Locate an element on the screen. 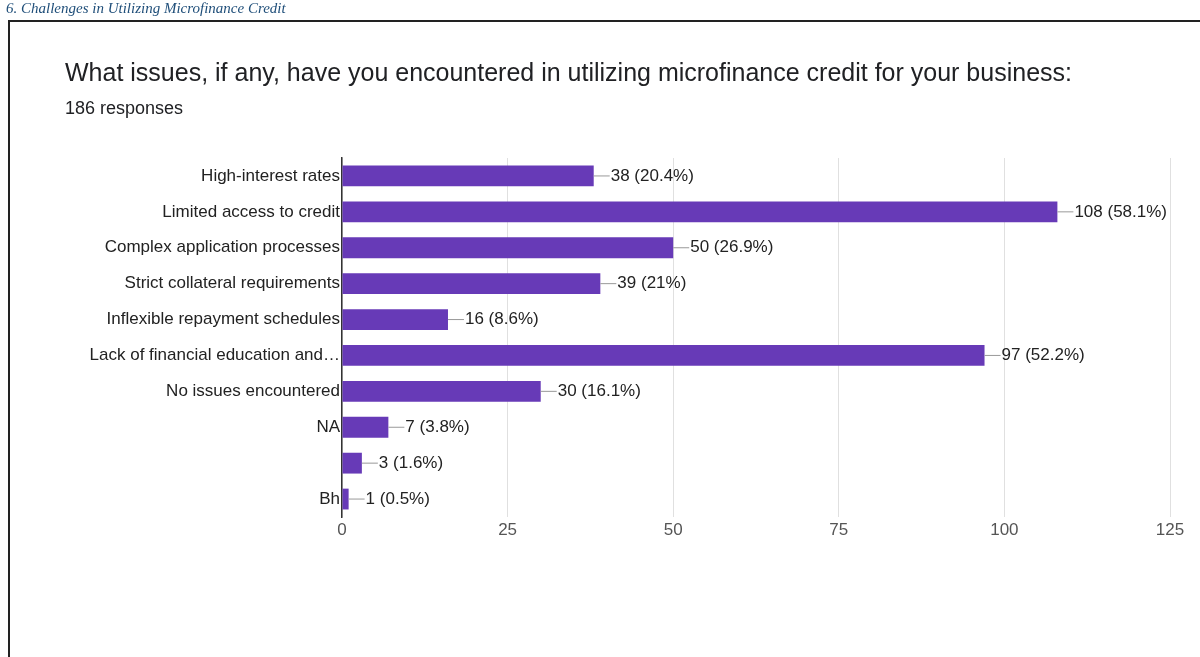 The image size is (1200, 657). data-label: 16 (8.6%) is located at coordinates (501, 319).